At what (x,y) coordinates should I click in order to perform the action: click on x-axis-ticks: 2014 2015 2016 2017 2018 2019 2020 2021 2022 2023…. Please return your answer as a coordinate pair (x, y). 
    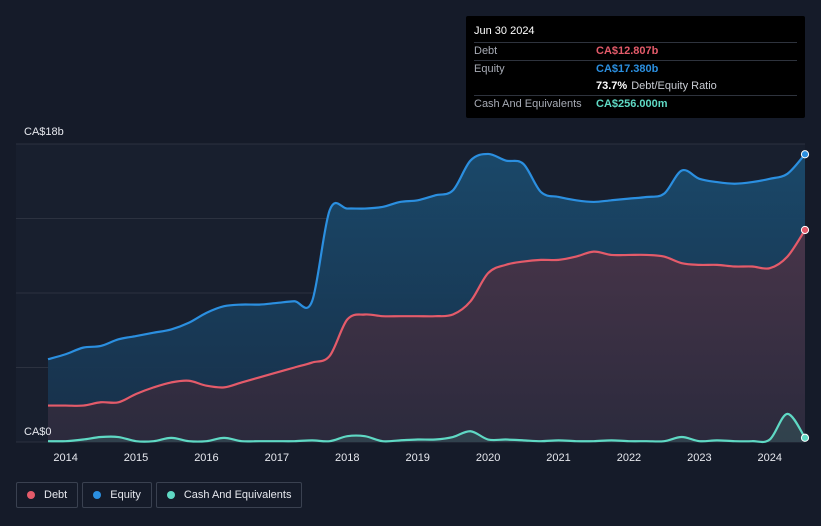
    Looking at the image, I should click on (417, 458).